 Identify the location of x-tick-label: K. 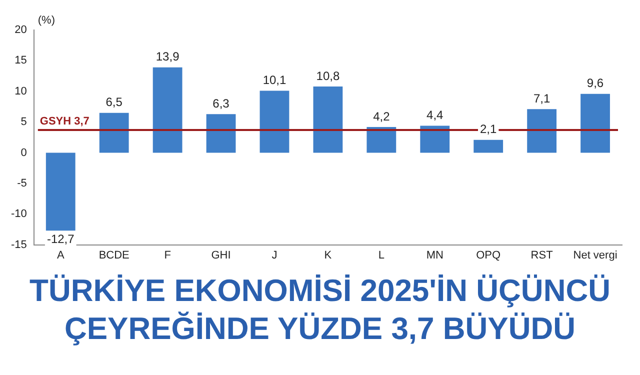
(328, 255).